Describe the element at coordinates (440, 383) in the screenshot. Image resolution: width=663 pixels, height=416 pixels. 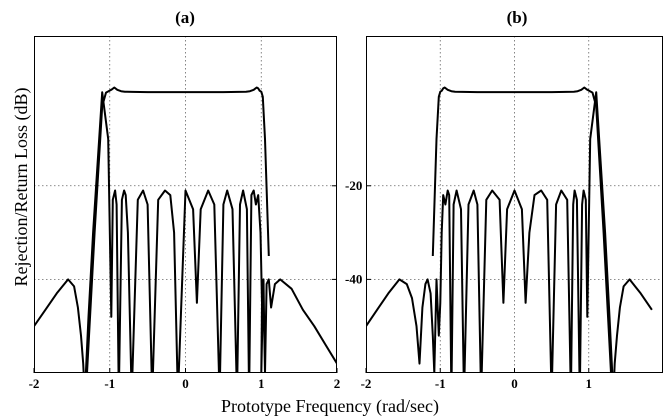
I see `panel-b-xtick-label-1: -1` at that location.